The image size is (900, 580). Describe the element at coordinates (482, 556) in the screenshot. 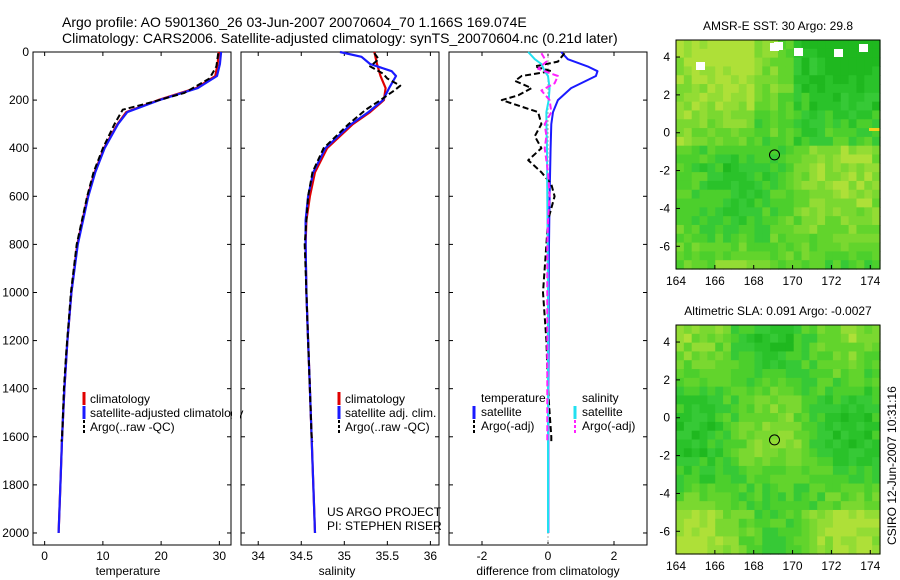

I see `x-tick-label: -2` at that location.